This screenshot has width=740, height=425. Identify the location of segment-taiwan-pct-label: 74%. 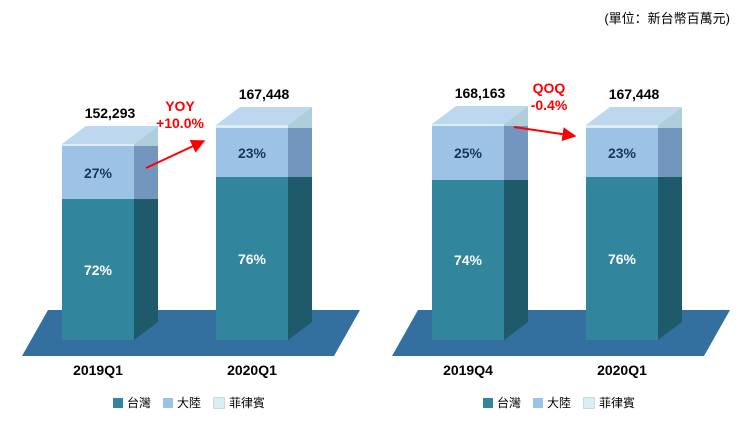
(468, 260).